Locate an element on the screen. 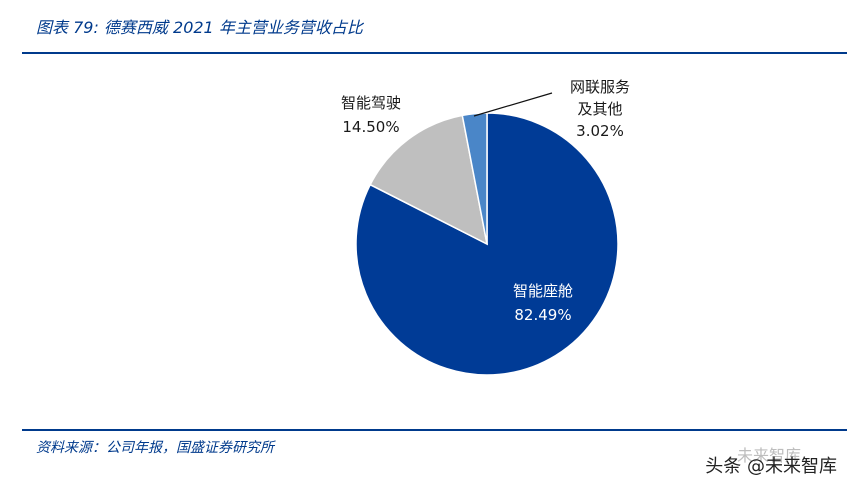  label-smart-driving-value: 14.50% is located at coordinates (370, 127).